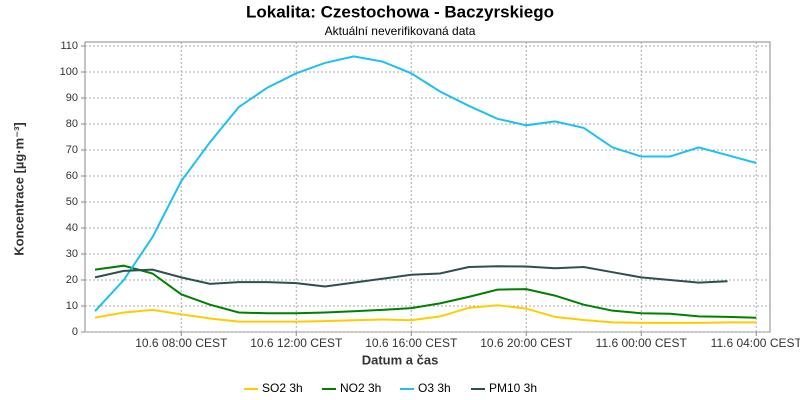  I want to click on y-tick-label: 110, so click(69, 46).